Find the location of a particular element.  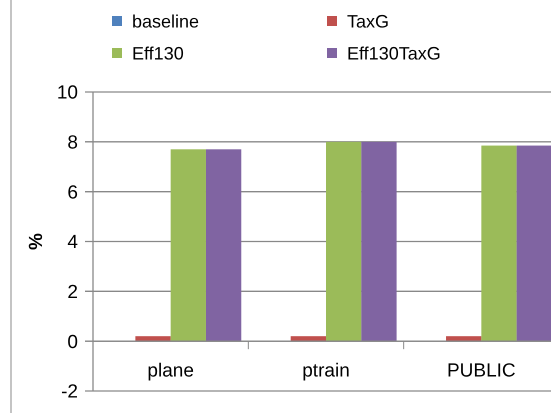

x-tick-label: plane is located at coordinates (170, 371).